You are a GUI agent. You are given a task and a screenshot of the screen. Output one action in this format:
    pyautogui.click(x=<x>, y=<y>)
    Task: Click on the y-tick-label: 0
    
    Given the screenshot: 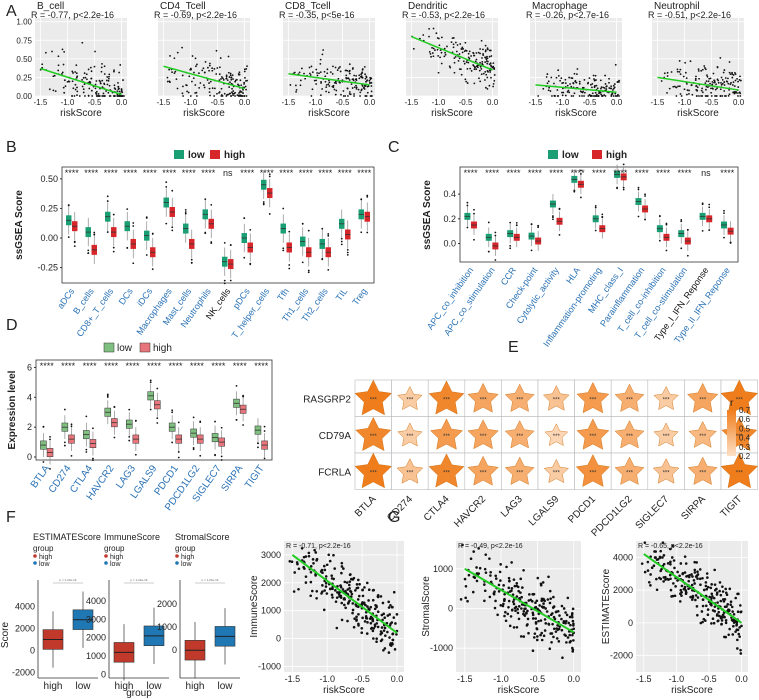 What is the action you would take?
    pyautogui.click(x=450, y=608)
    